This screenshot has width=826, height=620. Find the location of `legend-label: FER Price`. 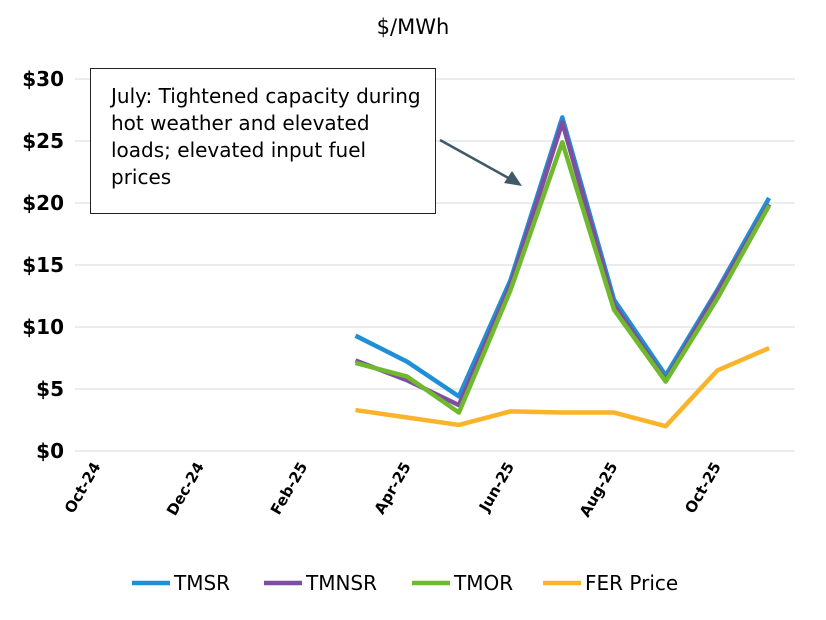

legend-label: FER Price is located at coordinates (631, 583).